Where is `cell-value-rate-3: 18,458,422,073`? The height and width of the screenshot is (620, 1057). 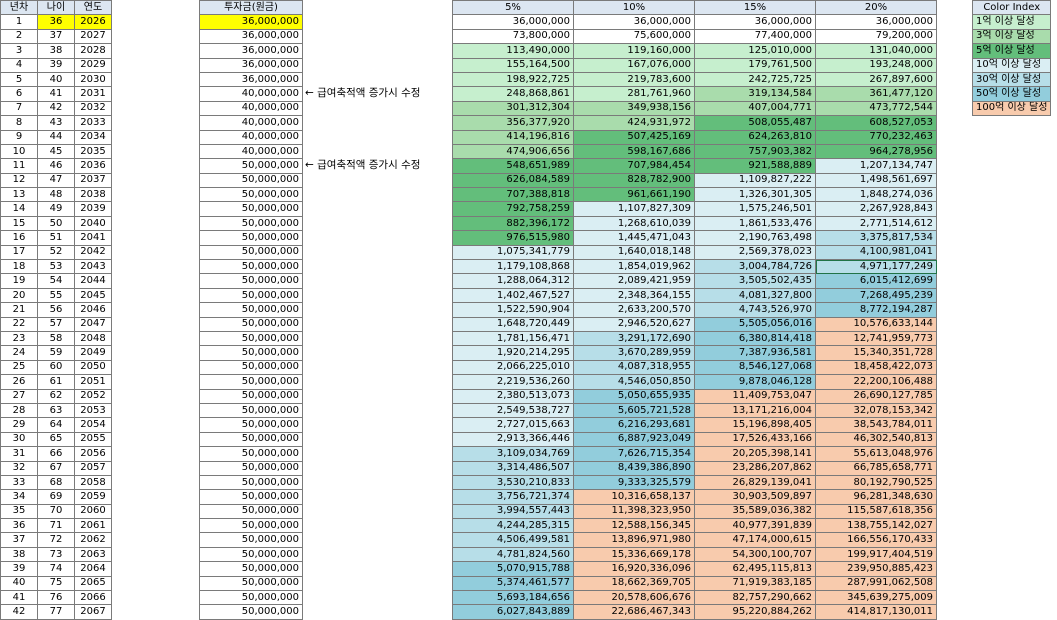 cell-value-rate-3: 18,458,422,073 is located at coordinates (876, 367).